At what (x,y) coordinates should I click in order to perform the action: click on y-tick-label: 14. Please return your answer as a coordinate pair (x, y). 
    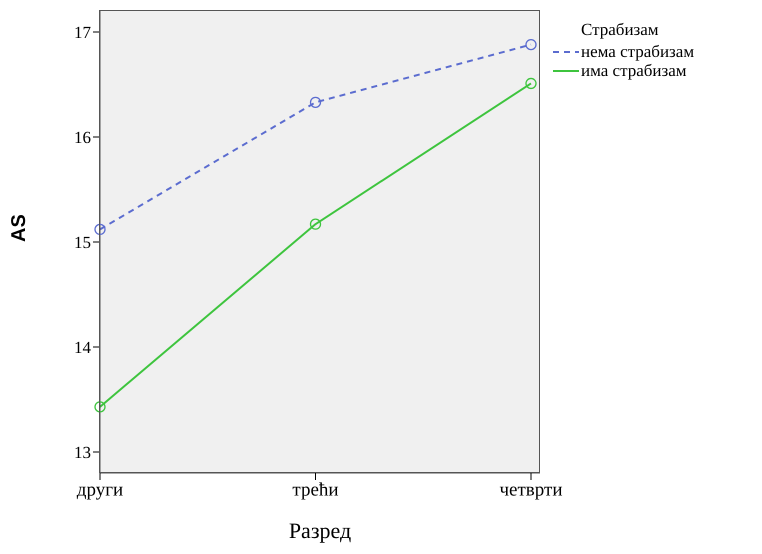
    Looking at the image, I should click on (83, 348).